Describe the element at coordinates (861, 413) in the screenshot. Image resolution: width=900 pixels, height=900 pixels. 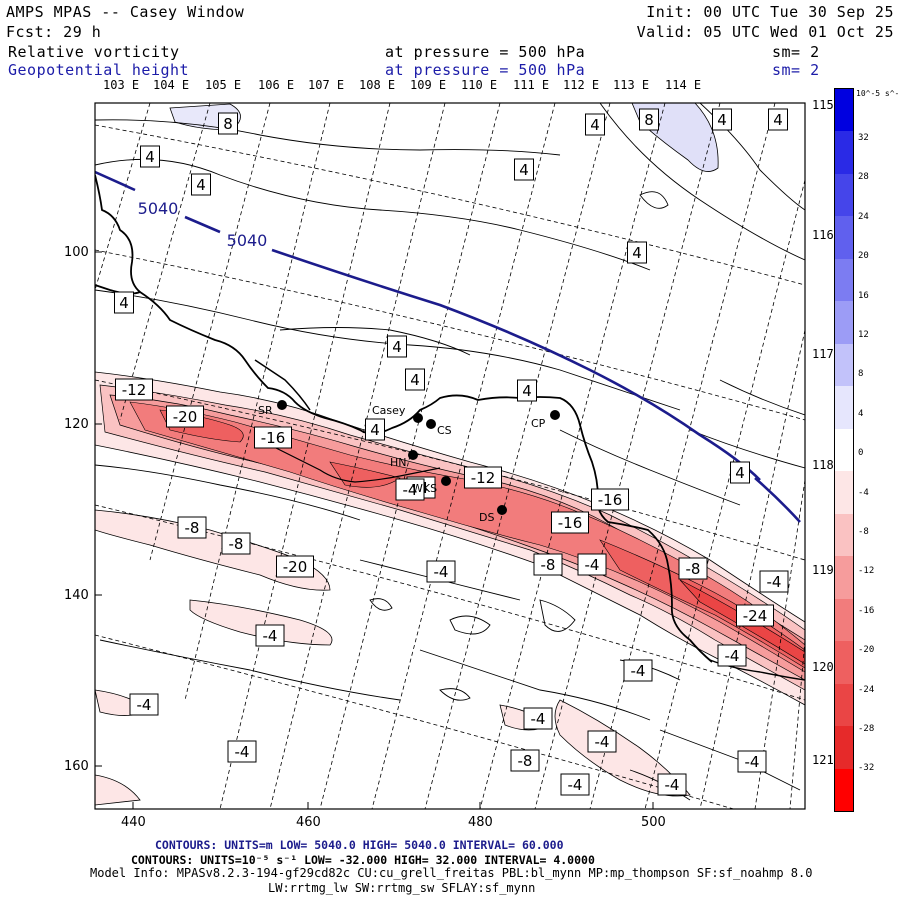
I see `colorbar-label: 4` at that location.